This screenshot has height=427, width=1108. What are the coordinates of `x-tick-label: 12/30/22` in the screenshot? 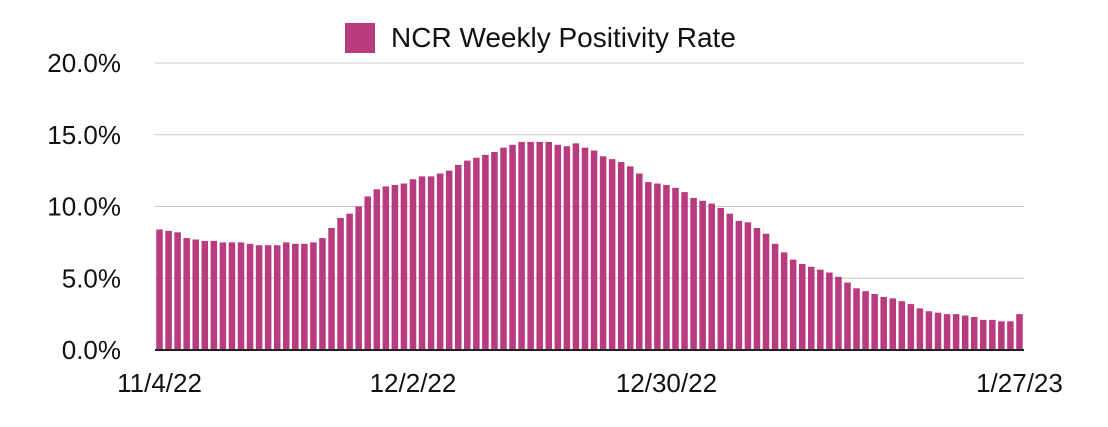 It's located at (666, 383).